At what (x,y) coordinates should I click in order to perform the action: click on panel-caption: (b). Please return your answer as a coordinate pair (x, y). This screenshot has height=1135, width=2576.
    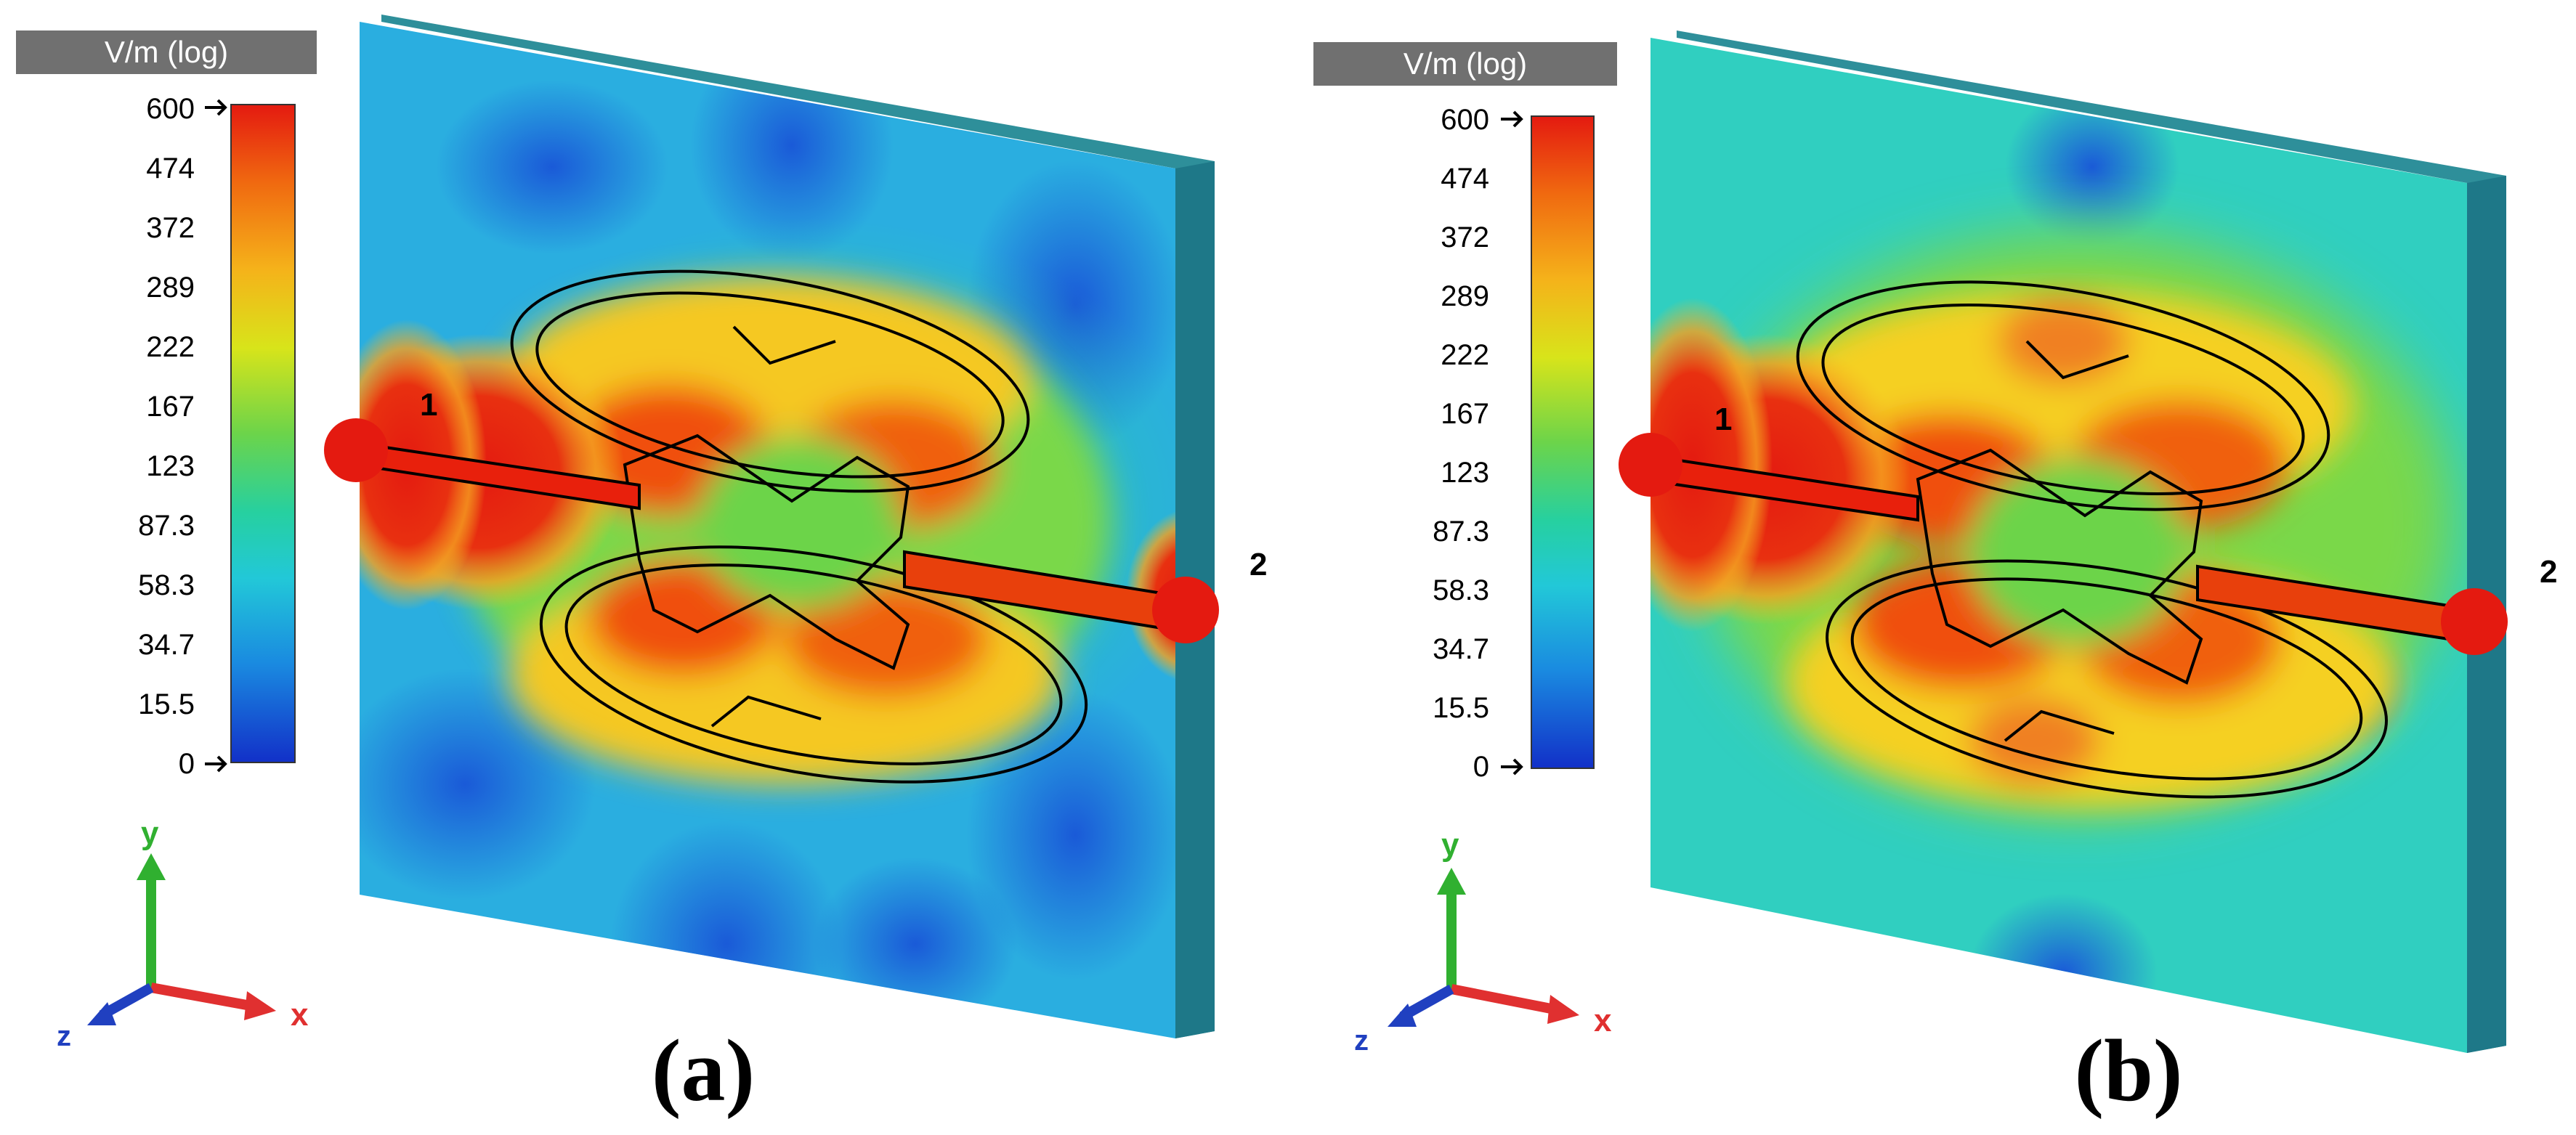
    Looking at the image, I should click on (2128, 1071).